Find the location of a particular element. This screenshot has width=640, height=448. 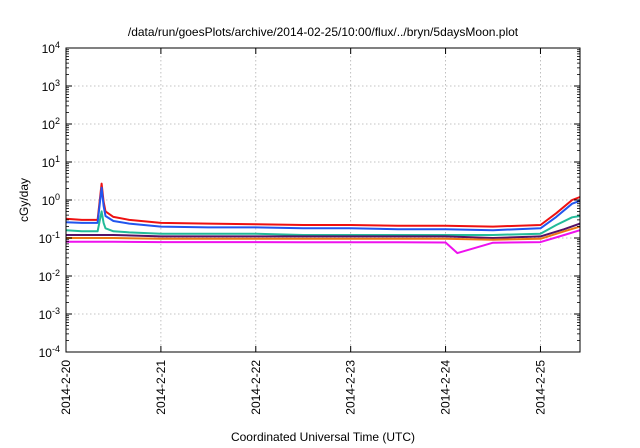

x-tick-label: 2014-2-24 is located at coordinates (446, 387).